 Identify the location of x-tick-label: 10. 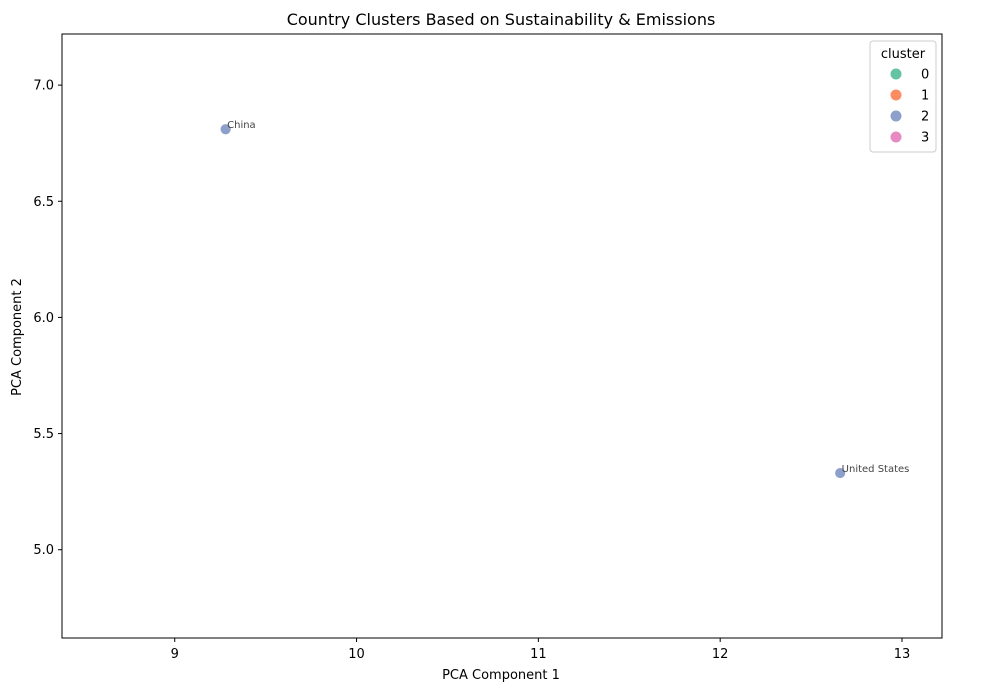
(356, 654).